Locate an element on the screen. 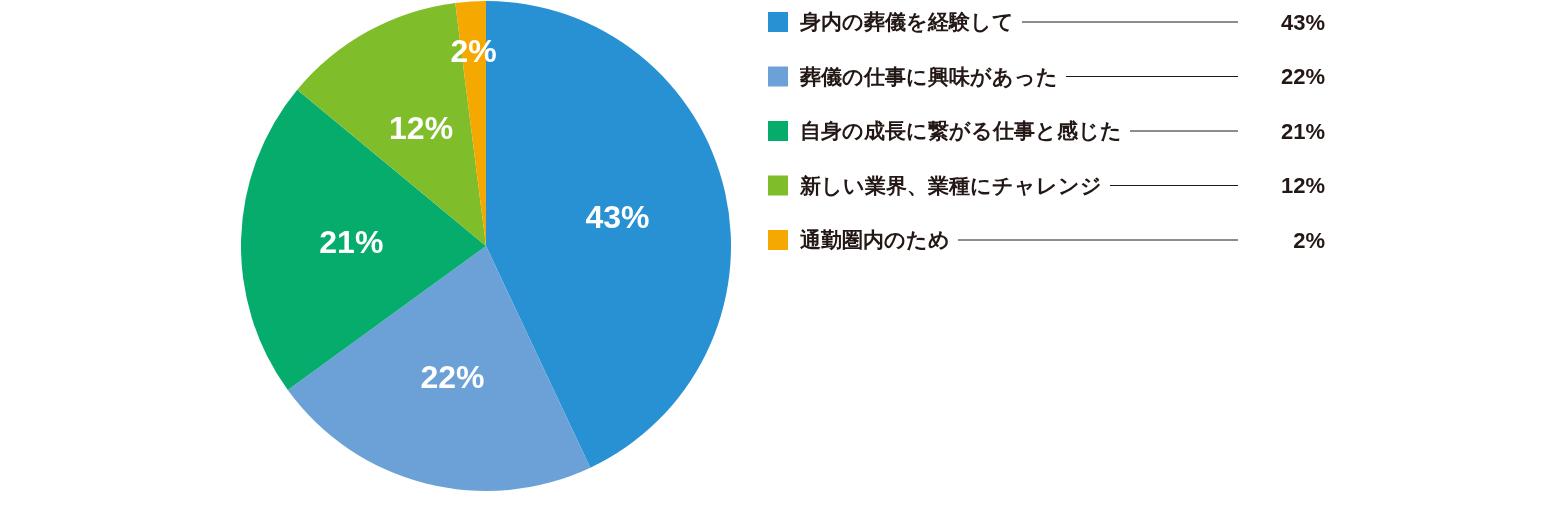  text: 22% is located at coordinates (1302, 77).